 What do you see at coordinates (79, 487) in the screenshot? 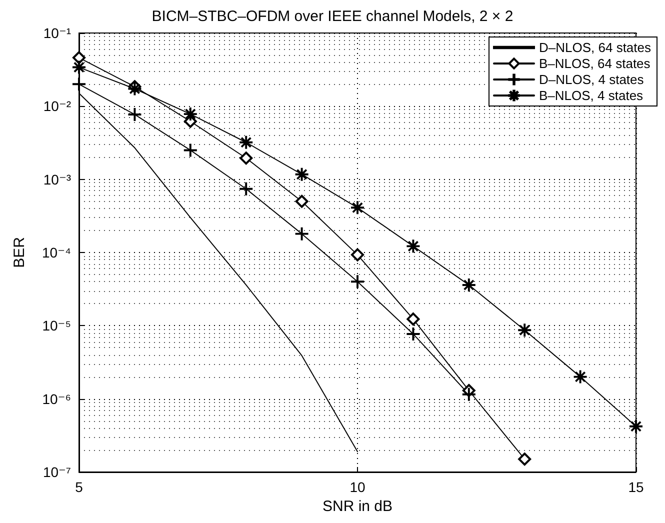
I see `x-tick-label: 5` at bounding box center [79, 487].